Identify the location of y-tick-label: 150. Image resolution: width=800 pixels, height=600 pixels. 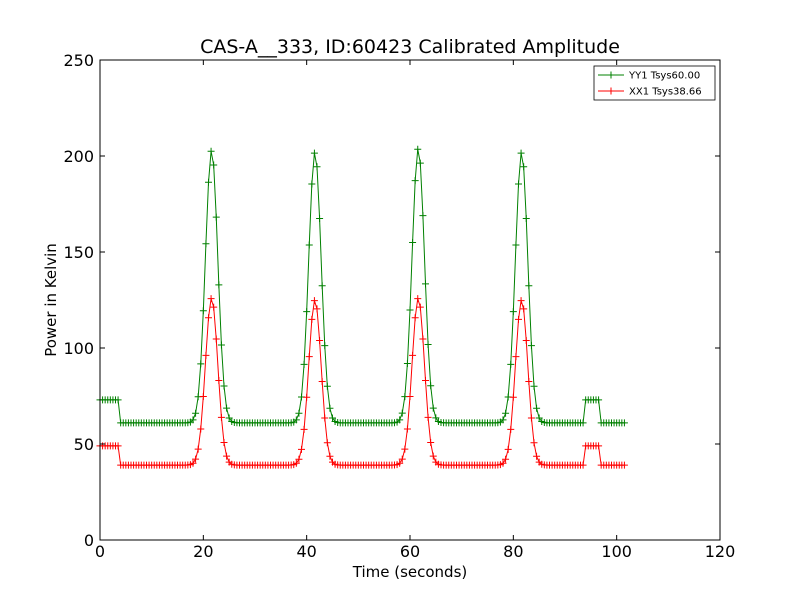
(78, 252).